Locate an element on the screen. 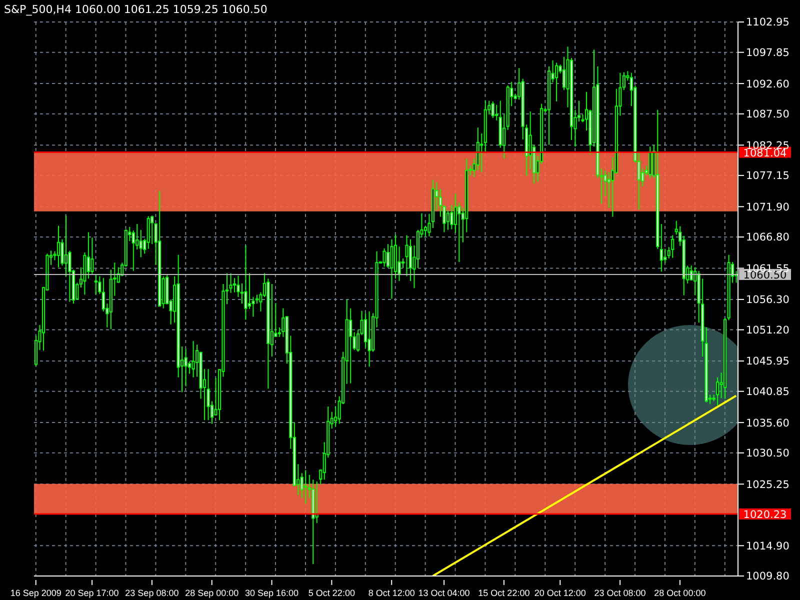 This screenshot has width=800, height=600. y-tick-label: 1014.90 is located at coordinates (768, 546).